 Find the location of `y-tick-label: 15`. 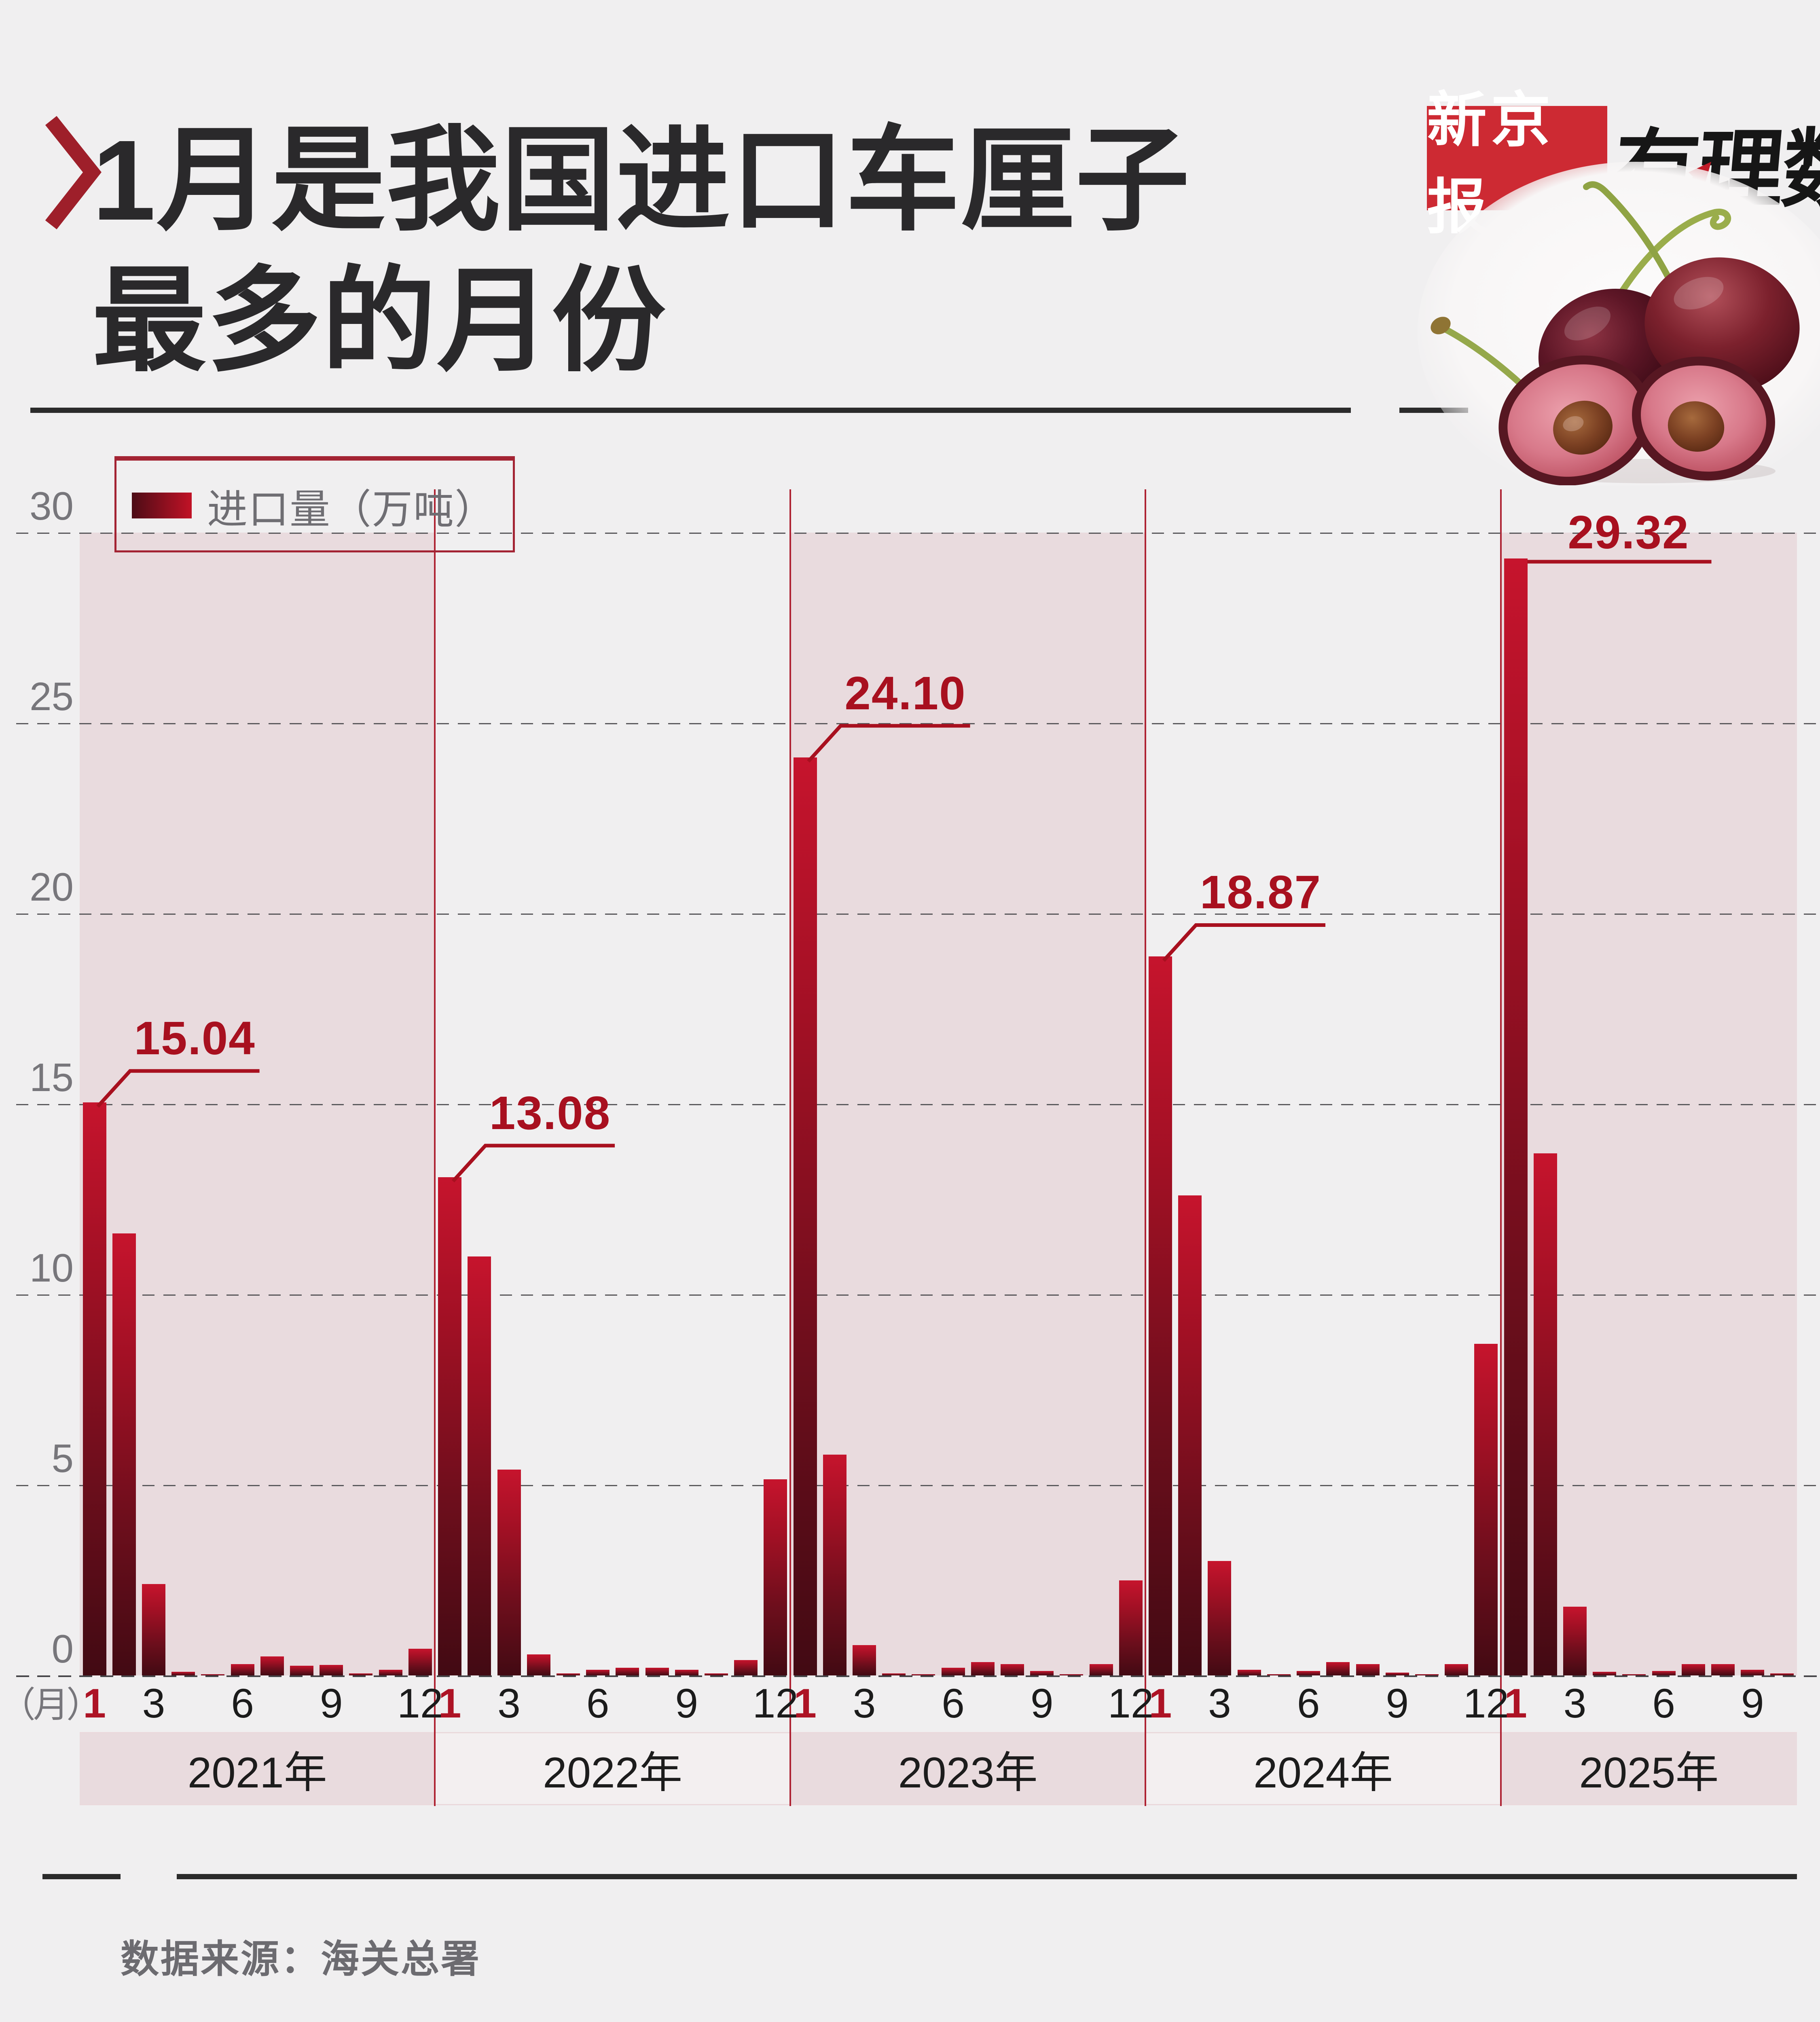

y-tick-label: 15 is located at coordinates (52, 1077).